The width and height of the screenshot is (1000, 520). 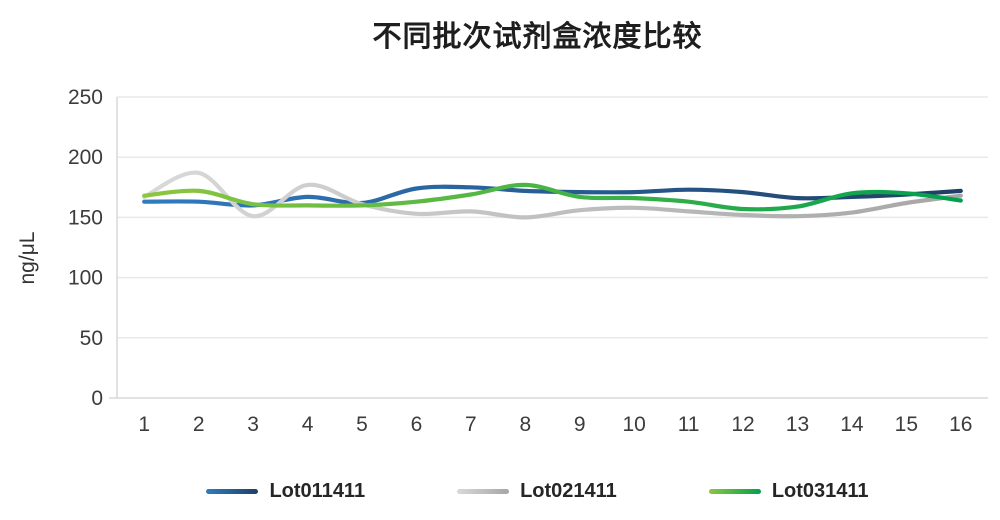 I want to click on x-tick-label: 11, so click(x=689, y=424).